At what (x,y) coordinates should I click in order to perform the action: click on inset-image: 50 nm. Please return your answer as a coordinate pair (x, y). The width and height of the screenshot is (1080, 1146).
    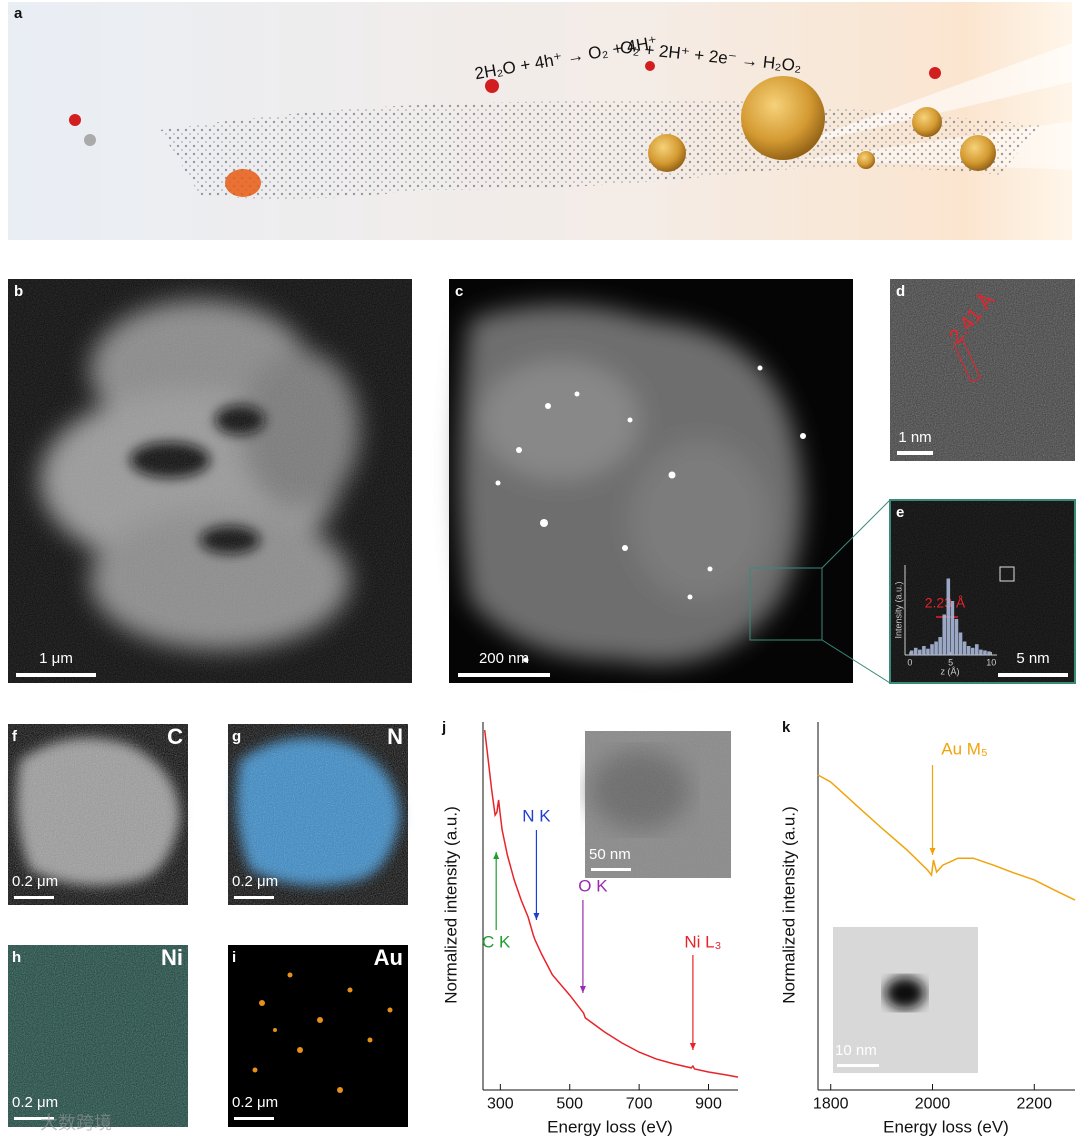
    Looking at the image, I should click on (658, 804).